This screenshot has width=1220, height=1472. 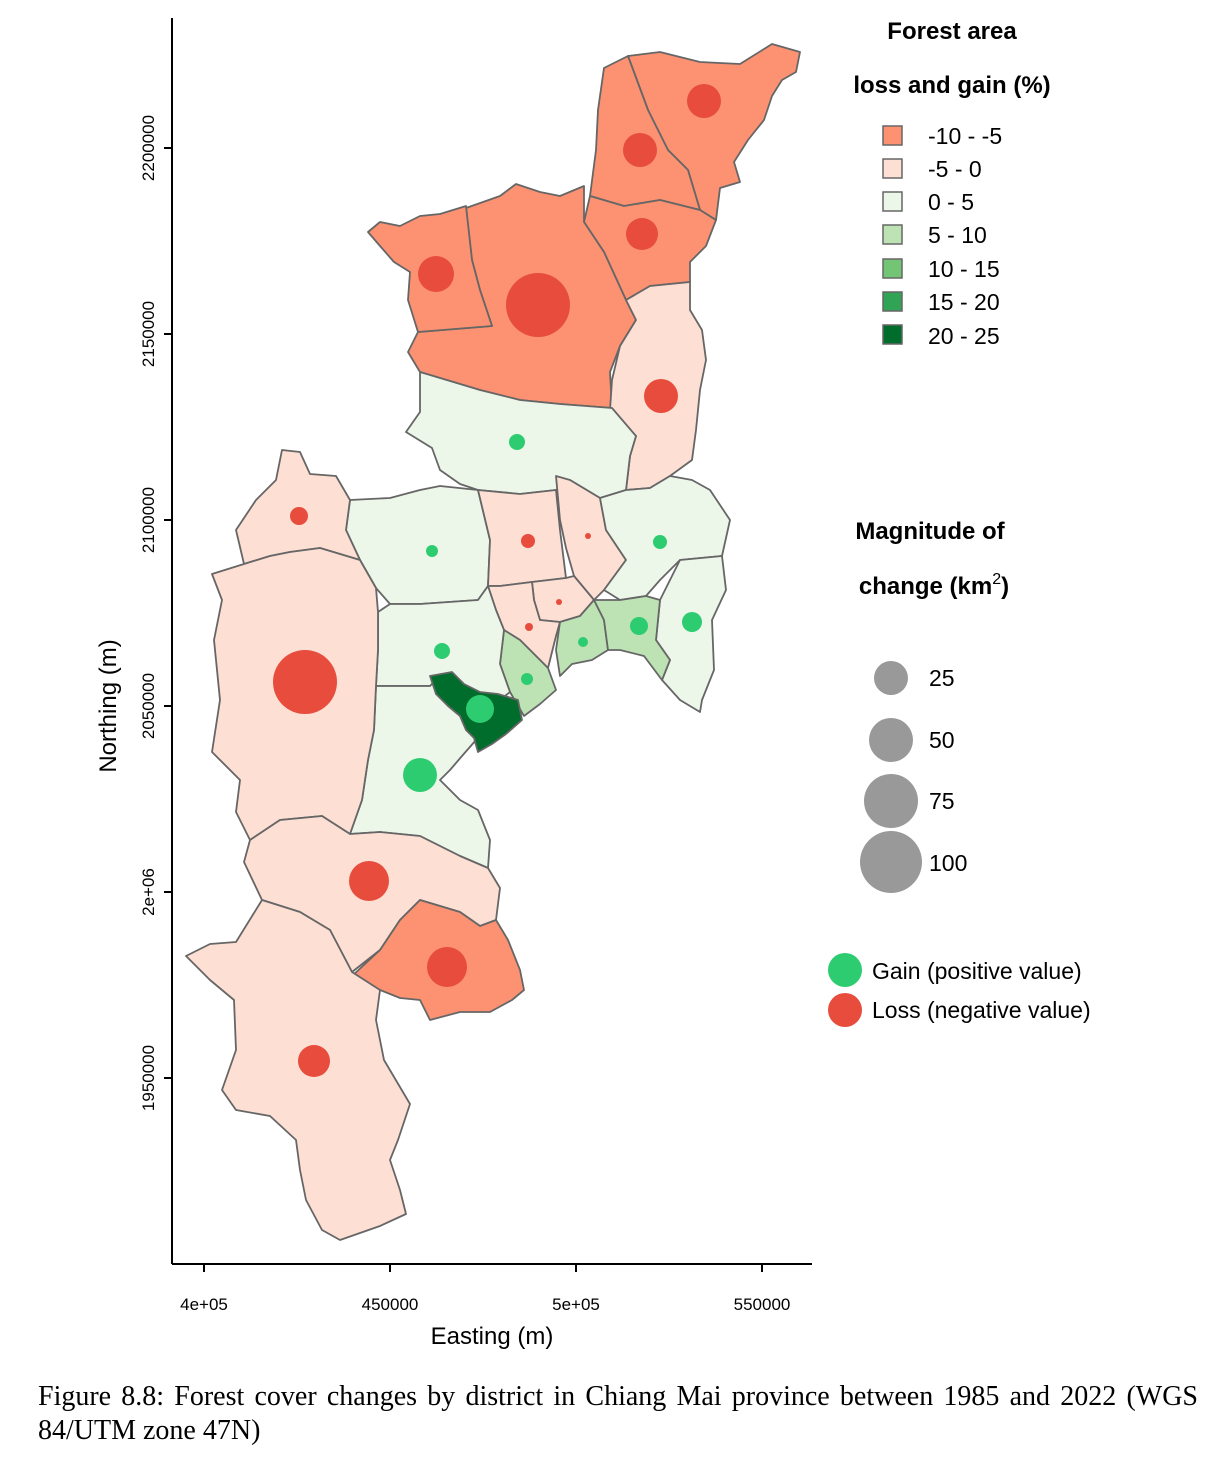 What do you see at coordinates (977, 971) in the screenshot?
I see `legend-sign-label: Gain (positive value)` at bounding box center [977, 971].